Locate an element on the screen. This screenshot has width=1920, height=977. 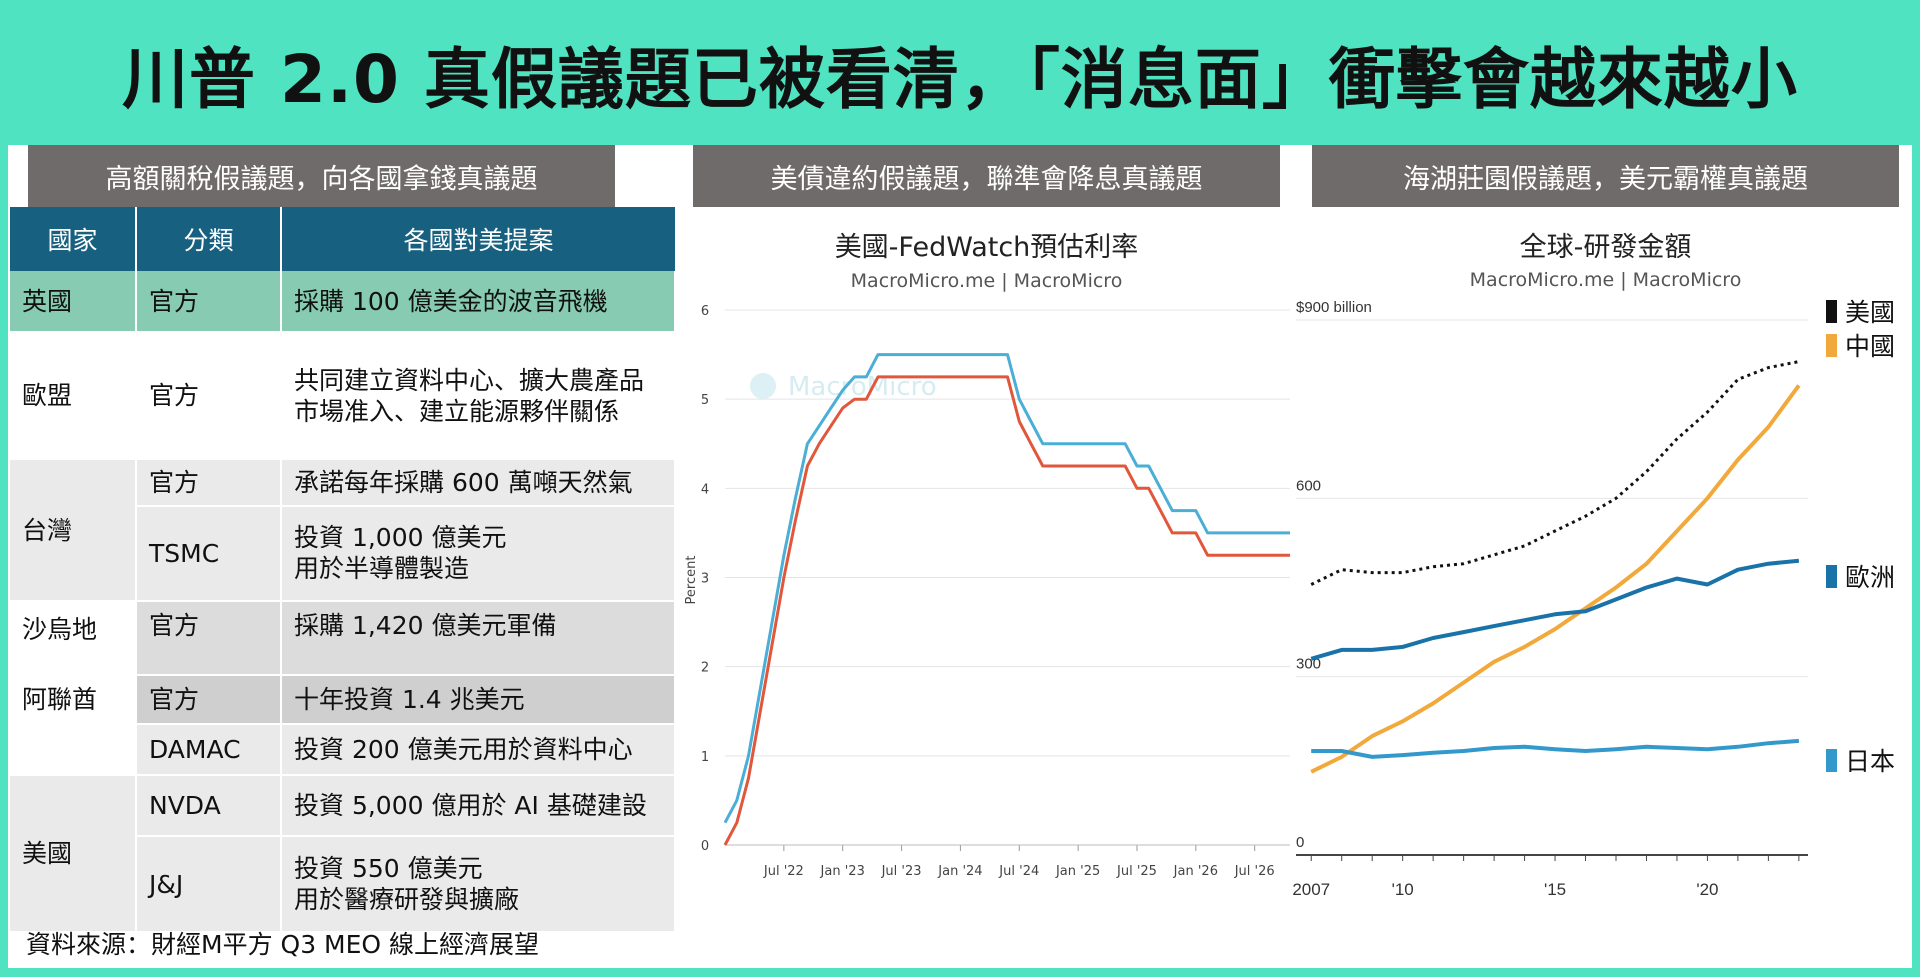
table-row: J&J 投資 550 億美元 用於醫療研發與擴廠 is located at coordinates (343, 884).